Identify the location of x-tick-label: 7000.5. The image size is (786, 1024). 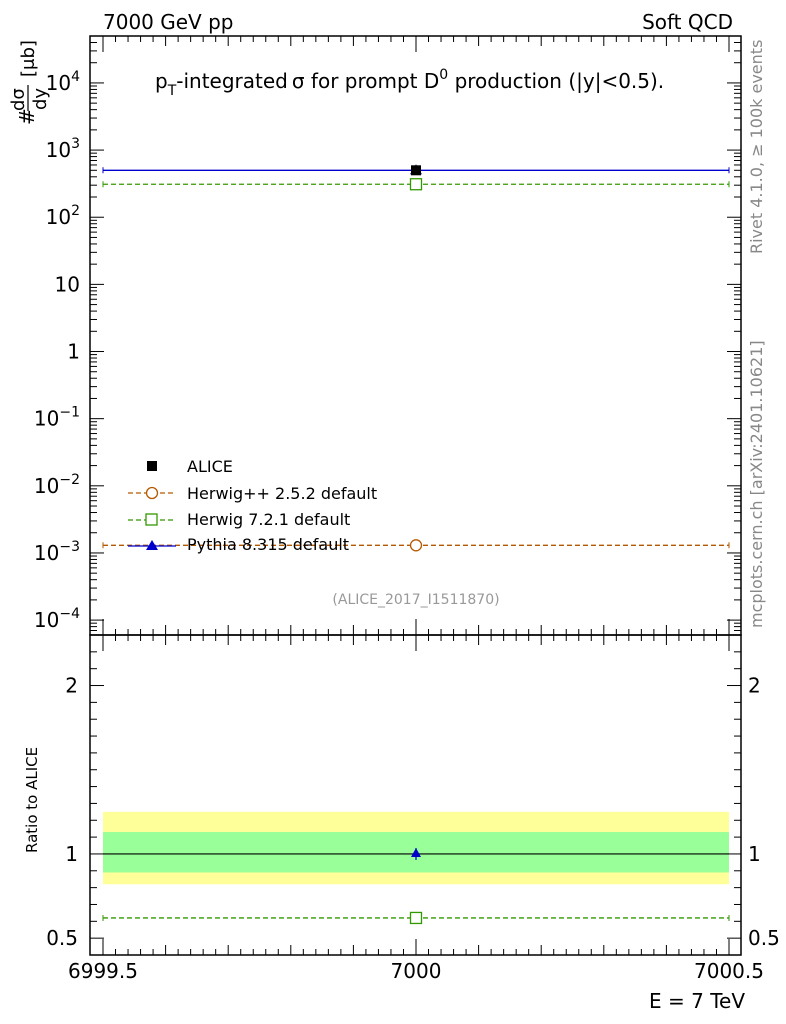
(729, 971).